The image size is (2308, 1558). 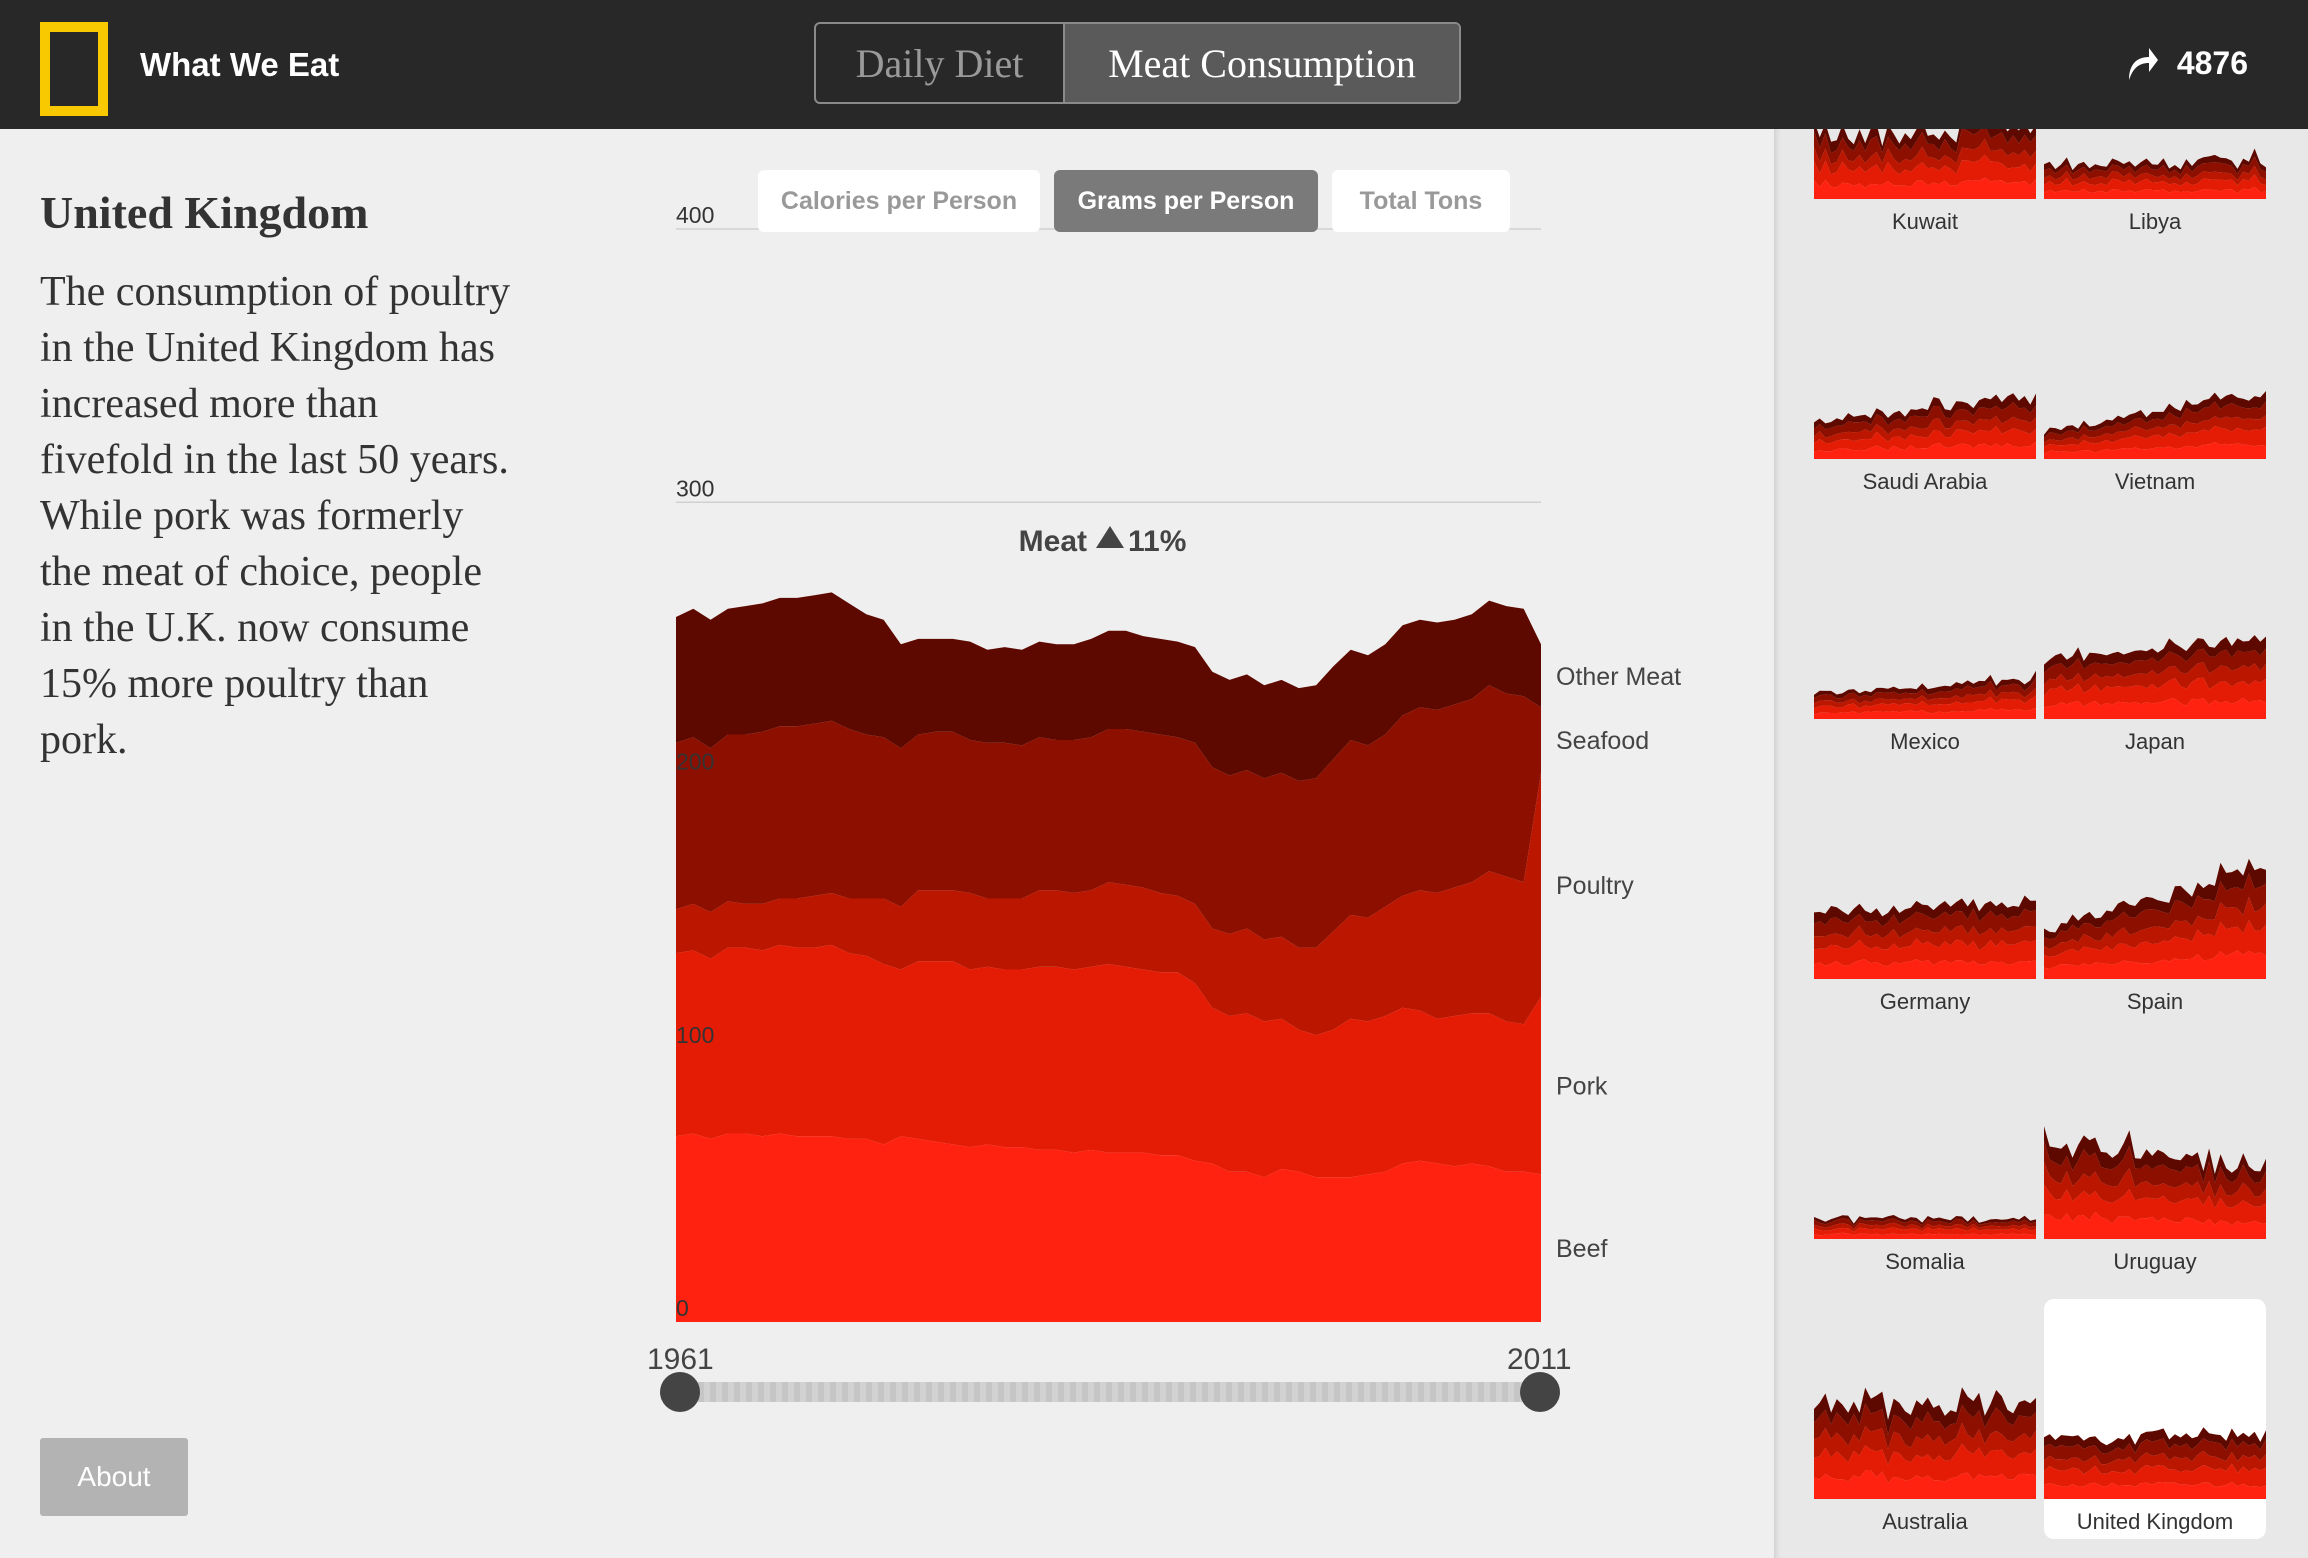 What do you see at coordinates (1108, 1061) in the screenshot?
I see `area-pork` at bounding box center [1108, 1061].